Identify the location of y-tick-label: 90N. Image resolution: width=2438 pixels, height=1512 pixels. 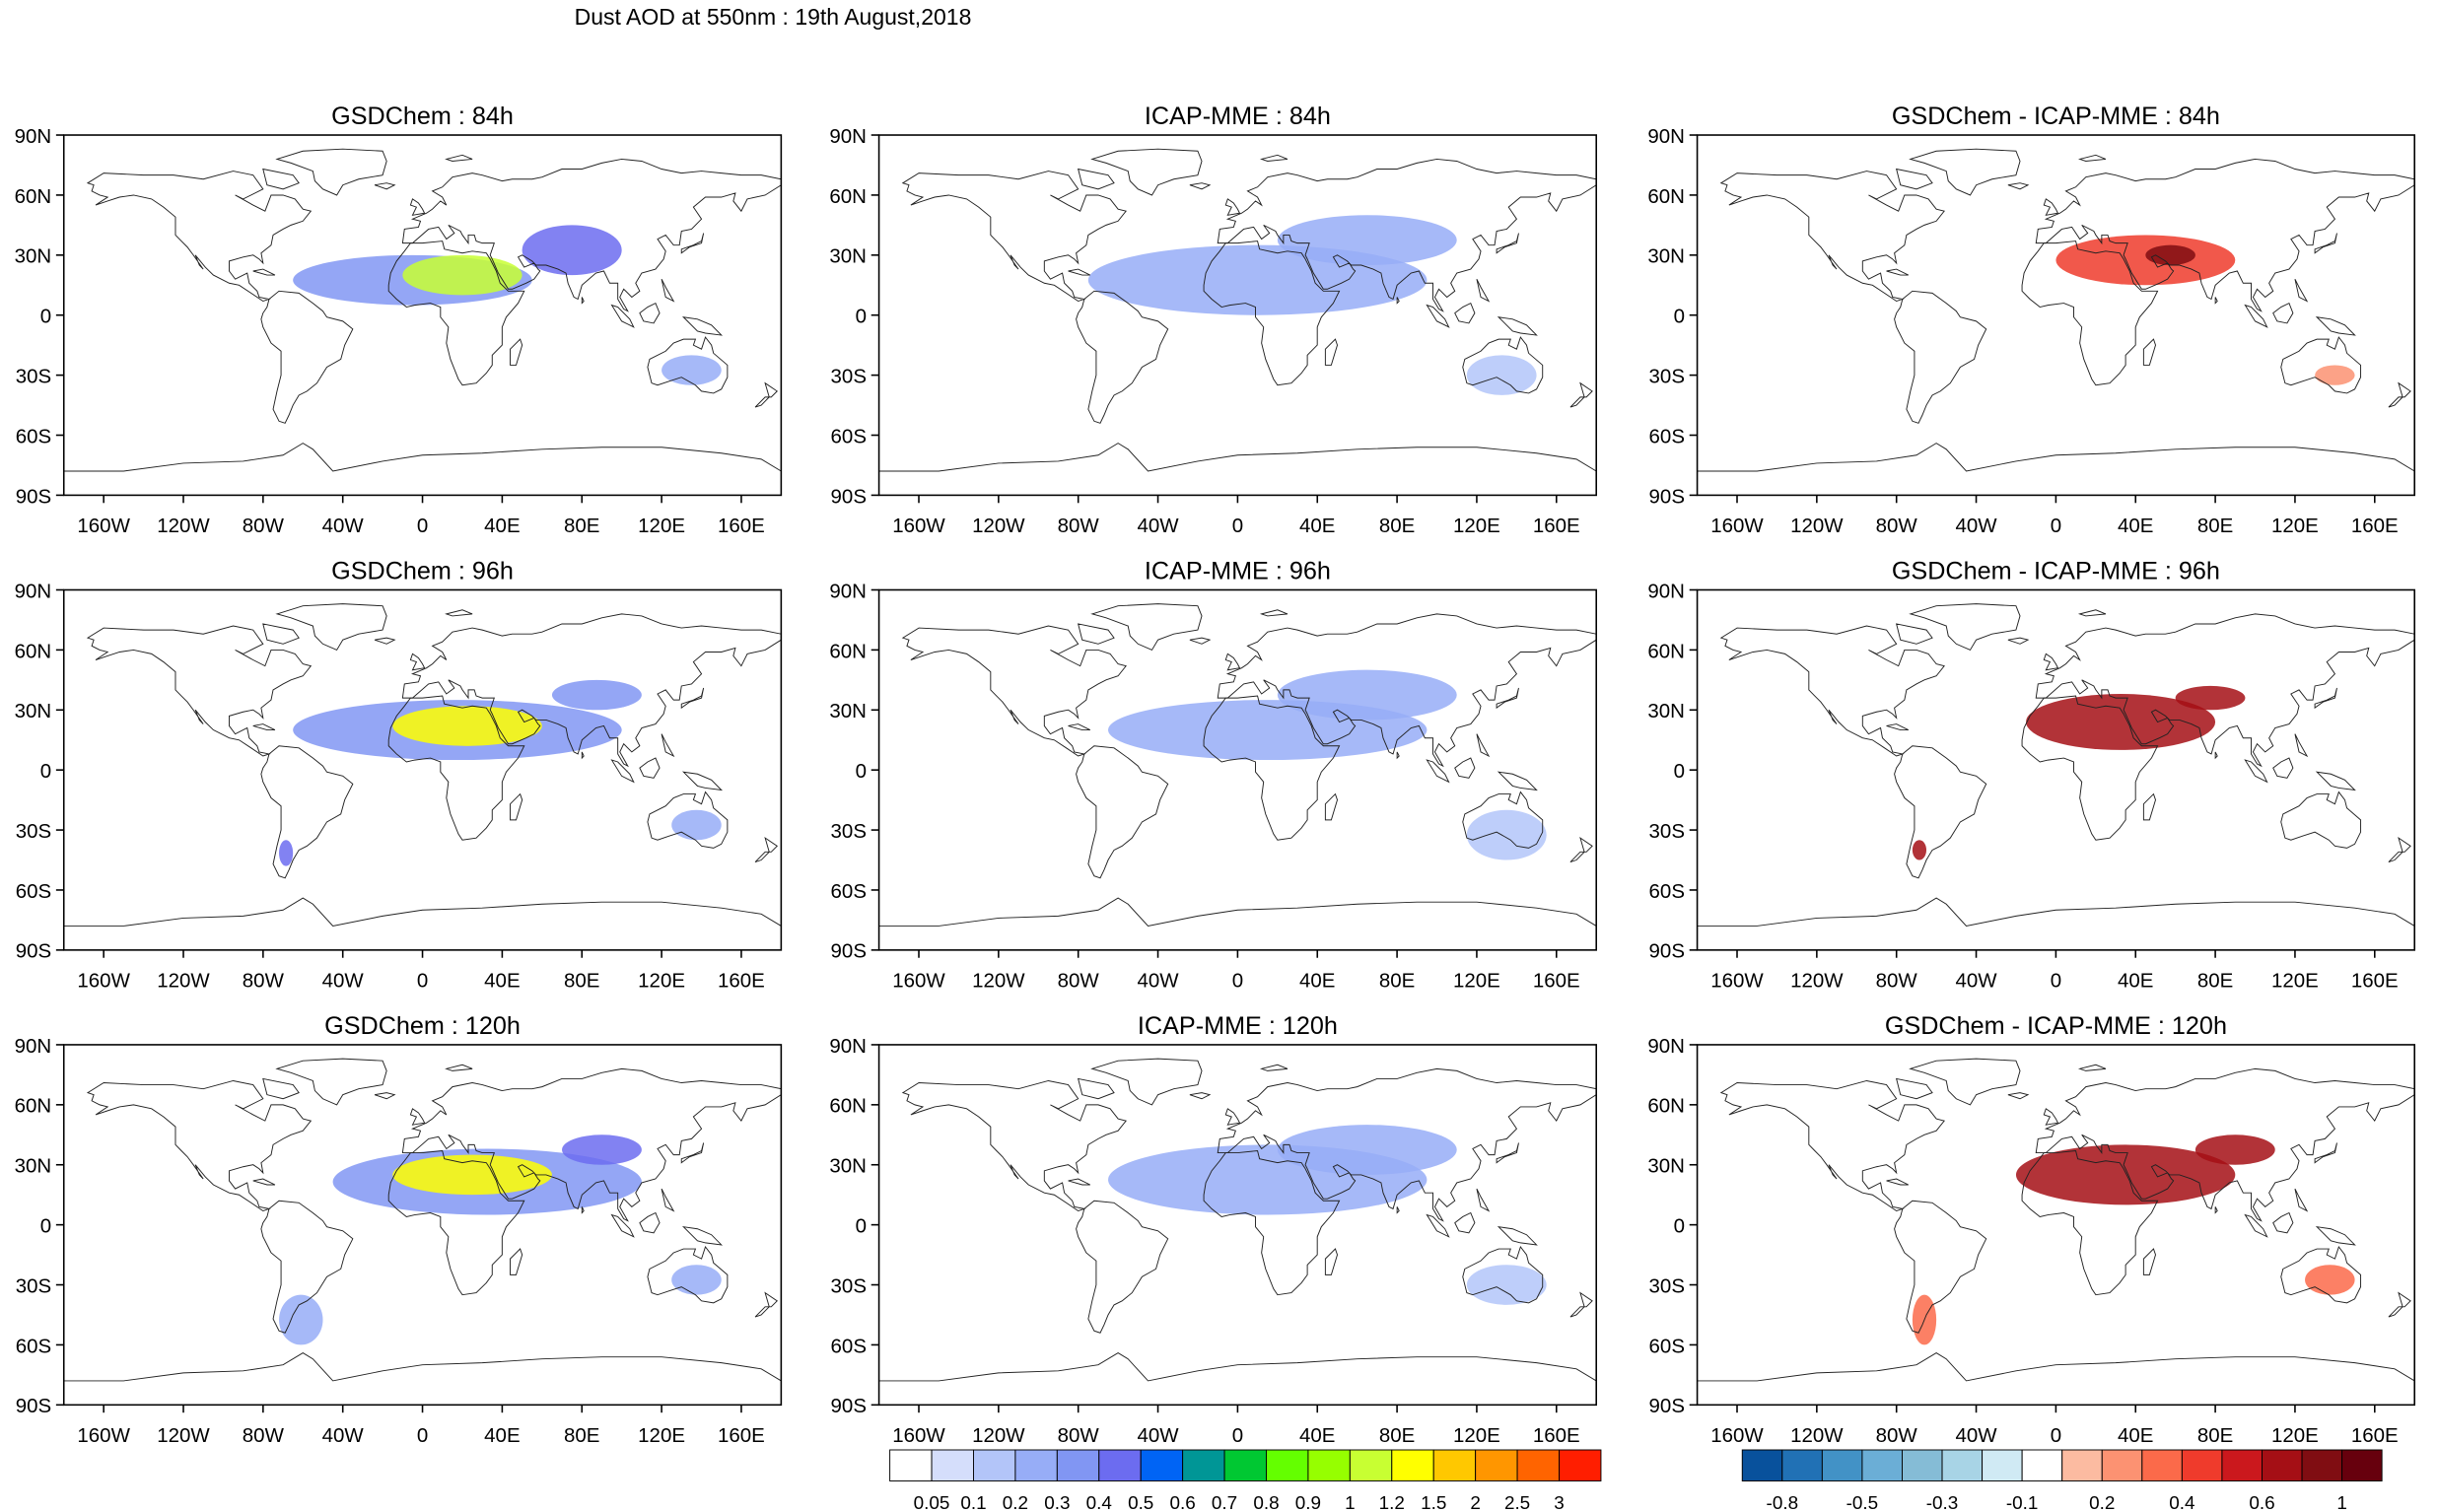
(848, 591).